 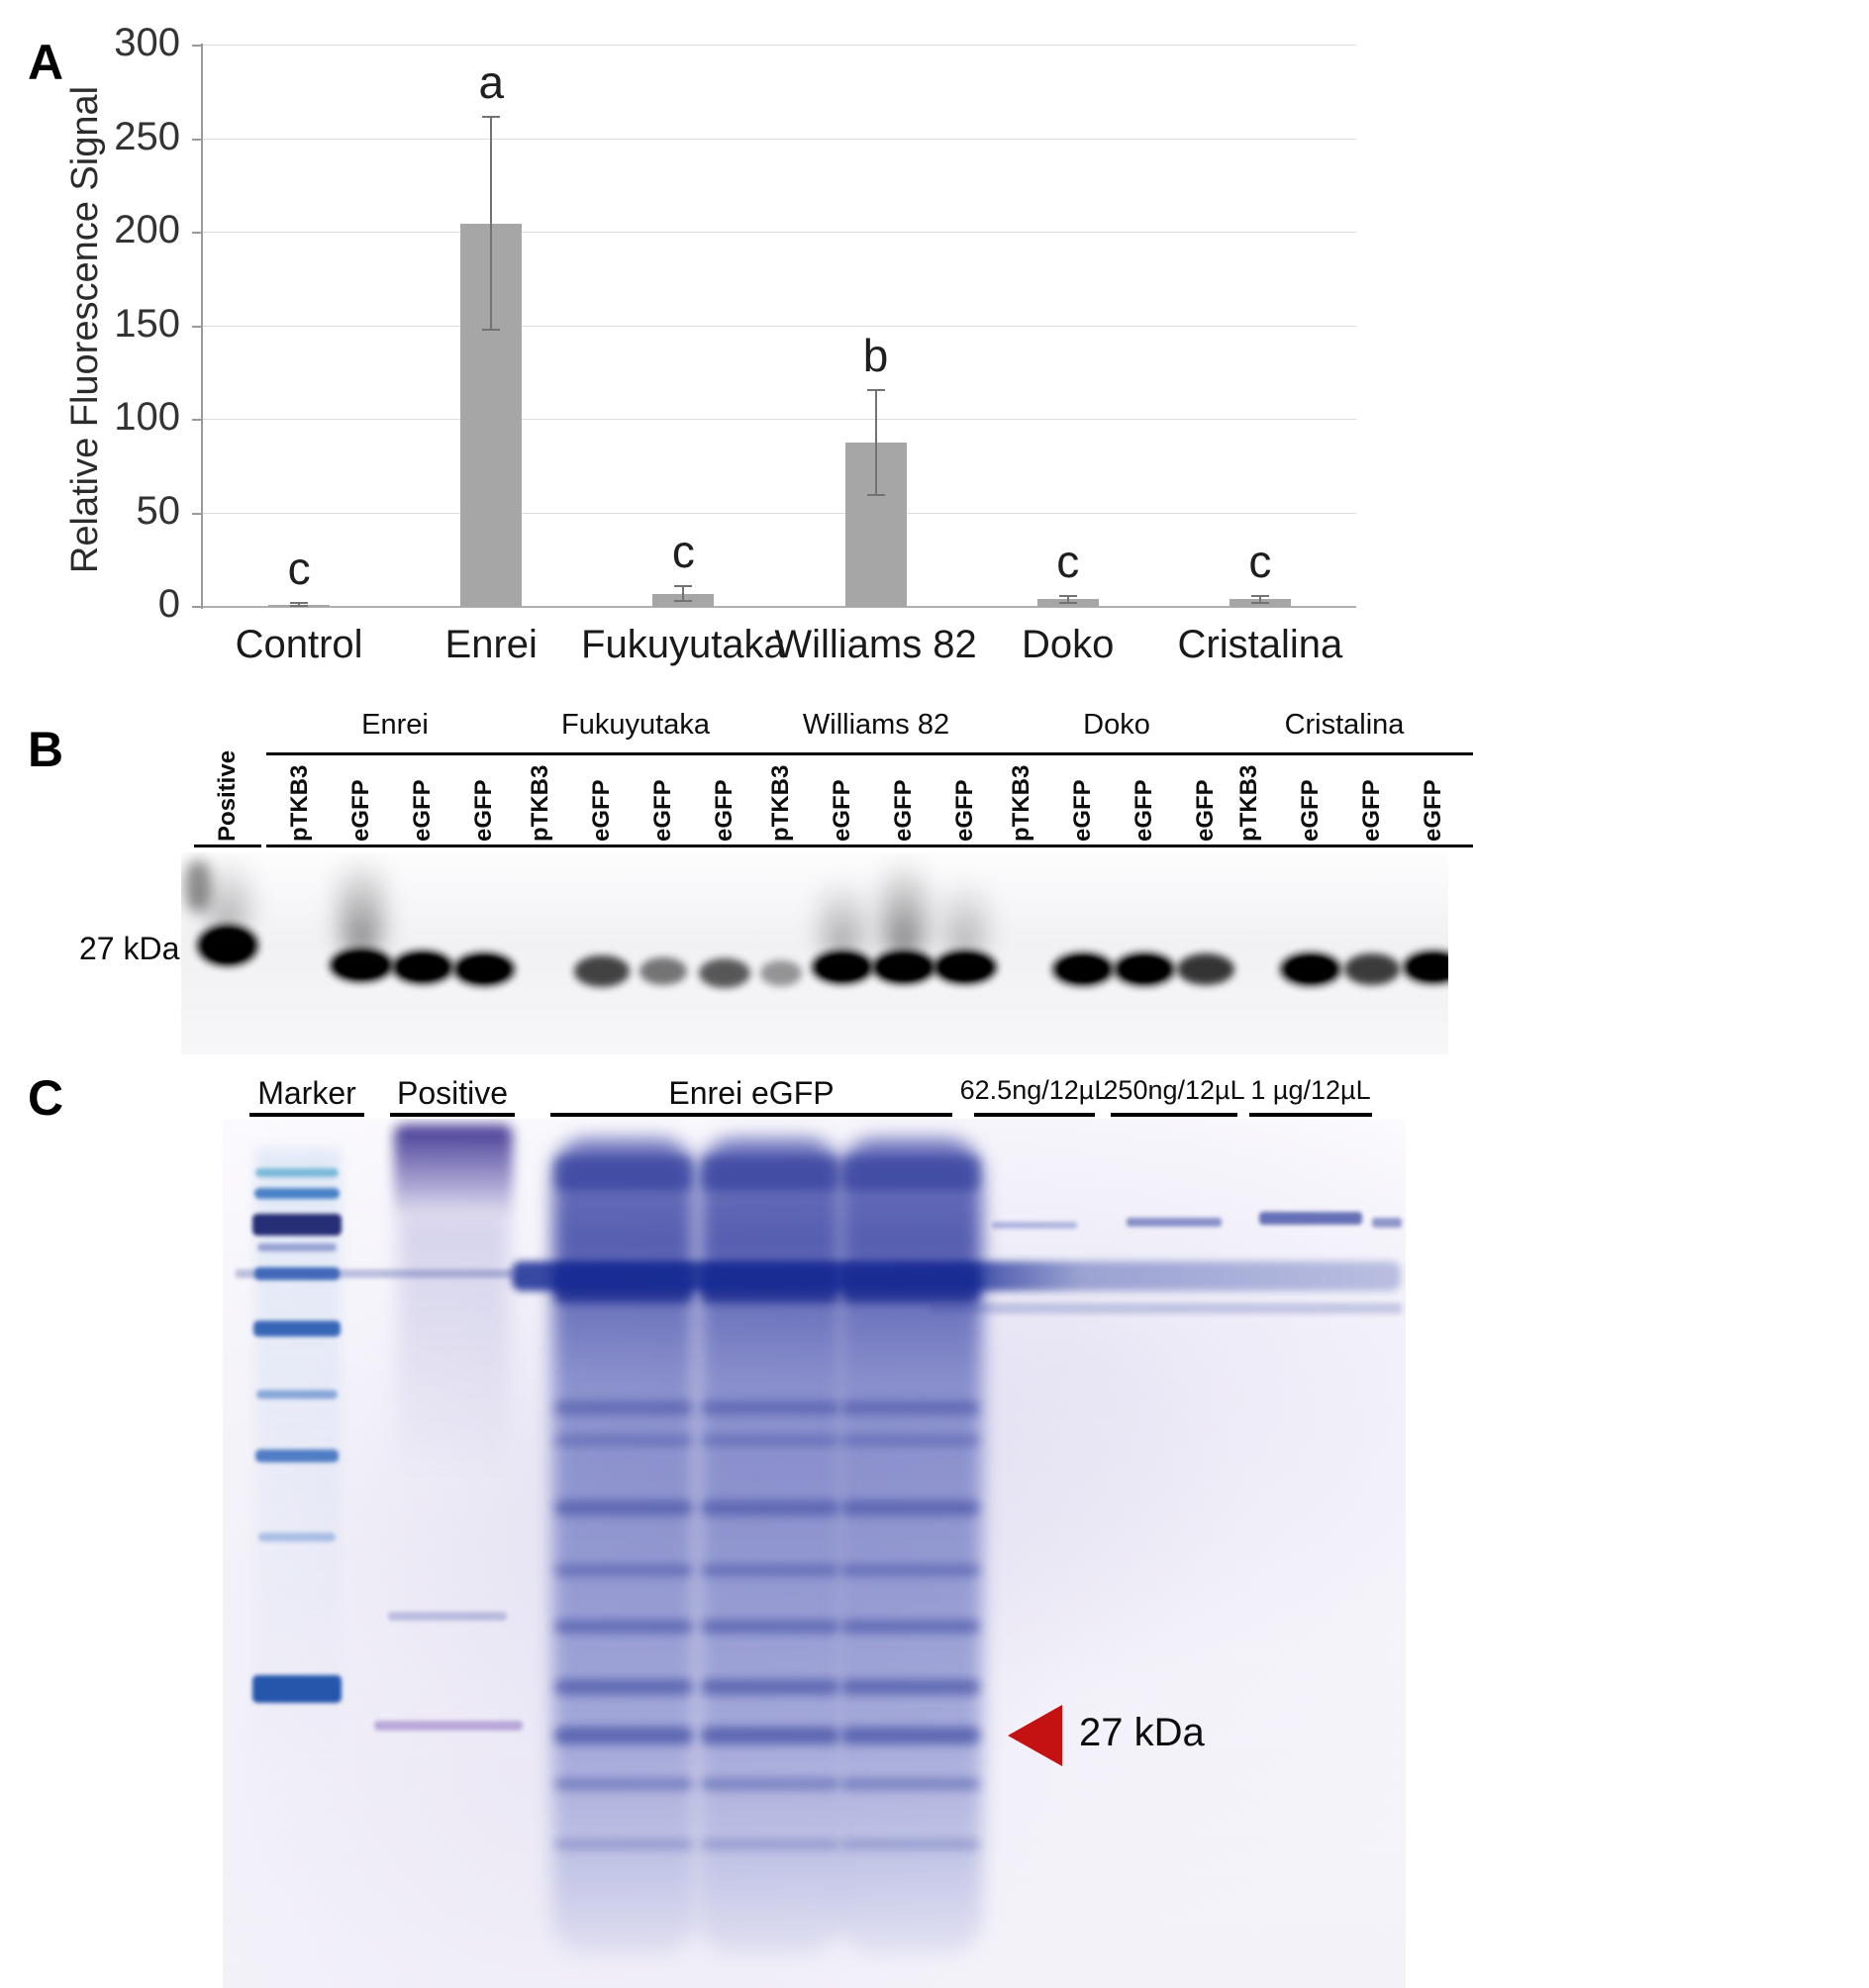 What do you see at coordinates (724, 973) in the screenshot?
I see `blot-band` at bounding box center [724, 973].